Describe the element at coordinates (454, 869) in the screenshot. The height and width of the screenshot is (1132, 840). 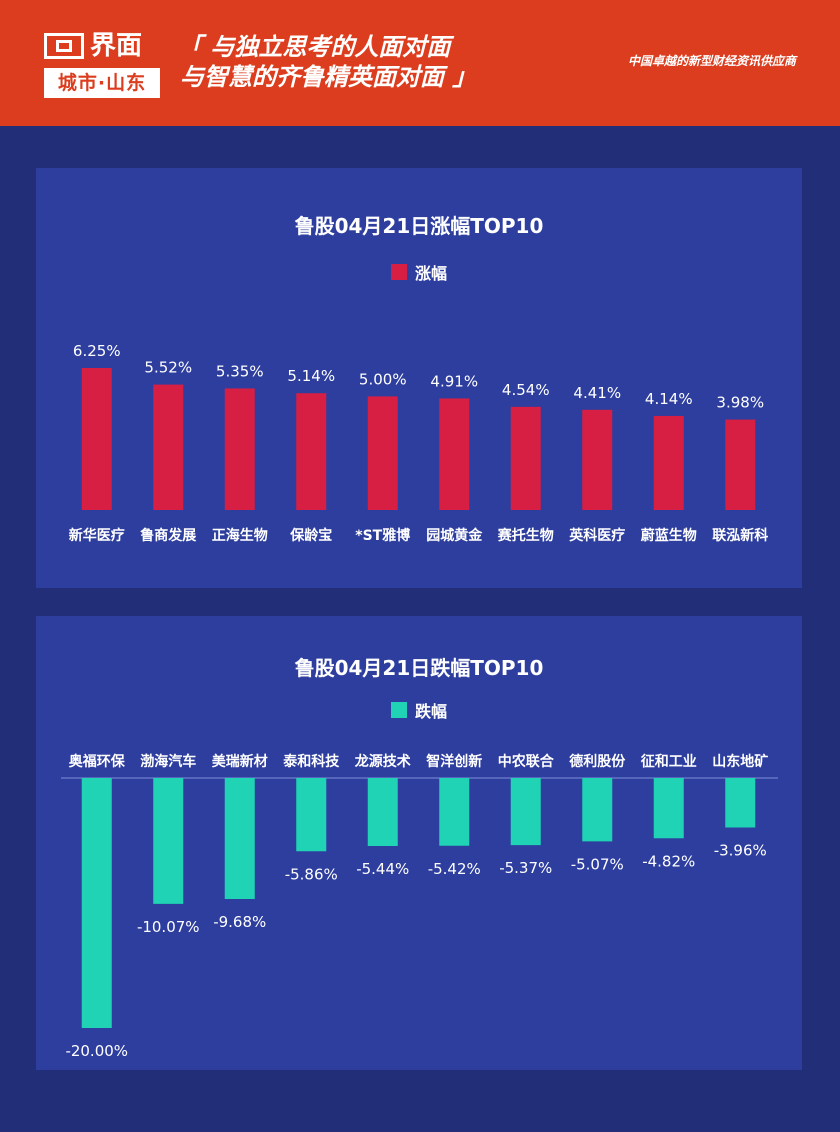
I see `losers-value-label: -5.42%` at that location.